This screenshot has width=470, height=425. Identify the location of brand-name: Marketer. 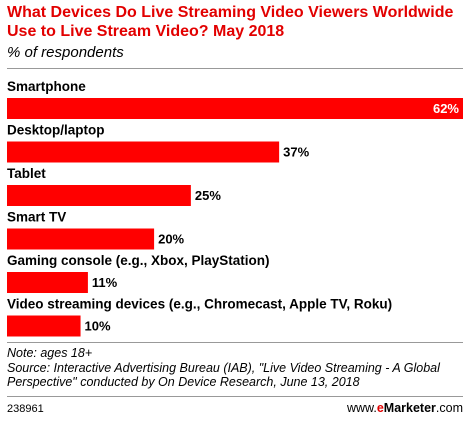
(409, 408).